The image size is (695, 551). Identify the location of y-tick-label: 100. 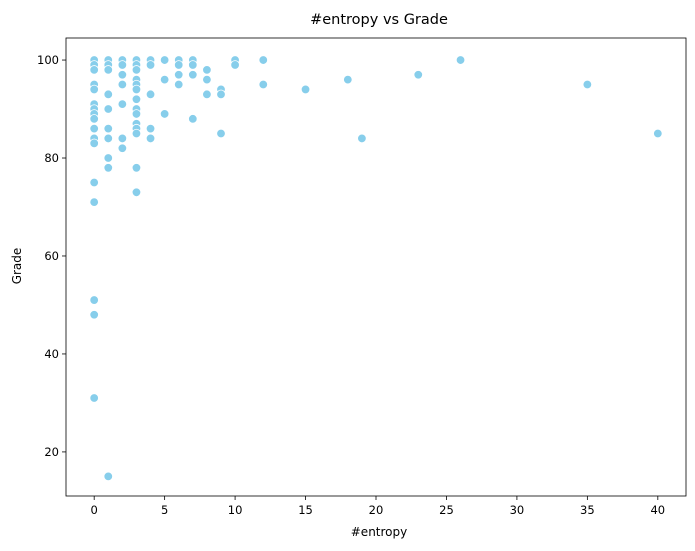
(48, 60).